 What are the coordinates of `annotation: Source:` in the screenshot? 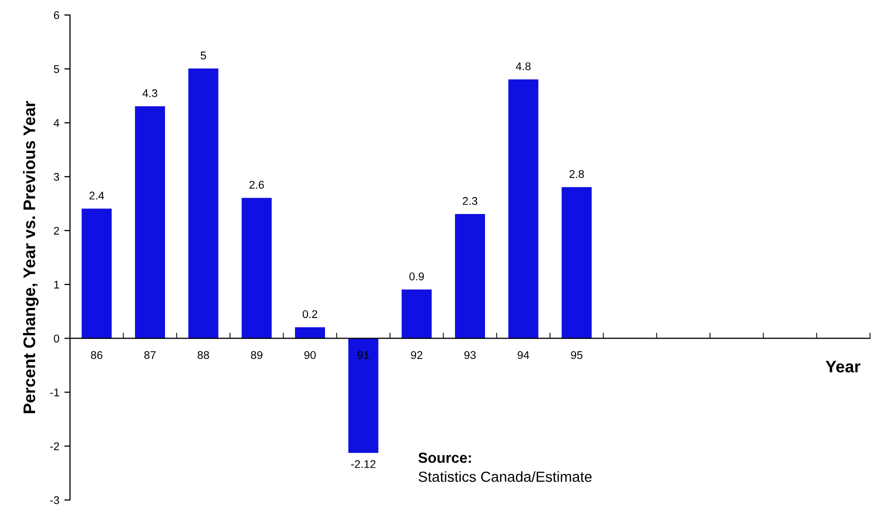 It's located at (444, 457).